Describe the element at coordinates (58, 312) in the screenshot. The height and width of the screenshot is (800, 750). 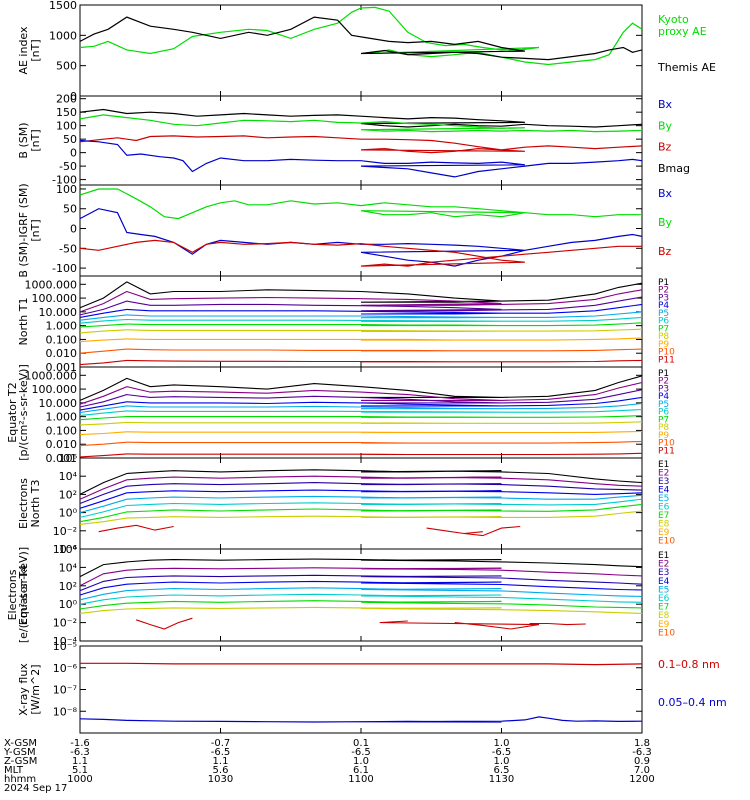
I see `y-tick-label: 10.000` at that location.